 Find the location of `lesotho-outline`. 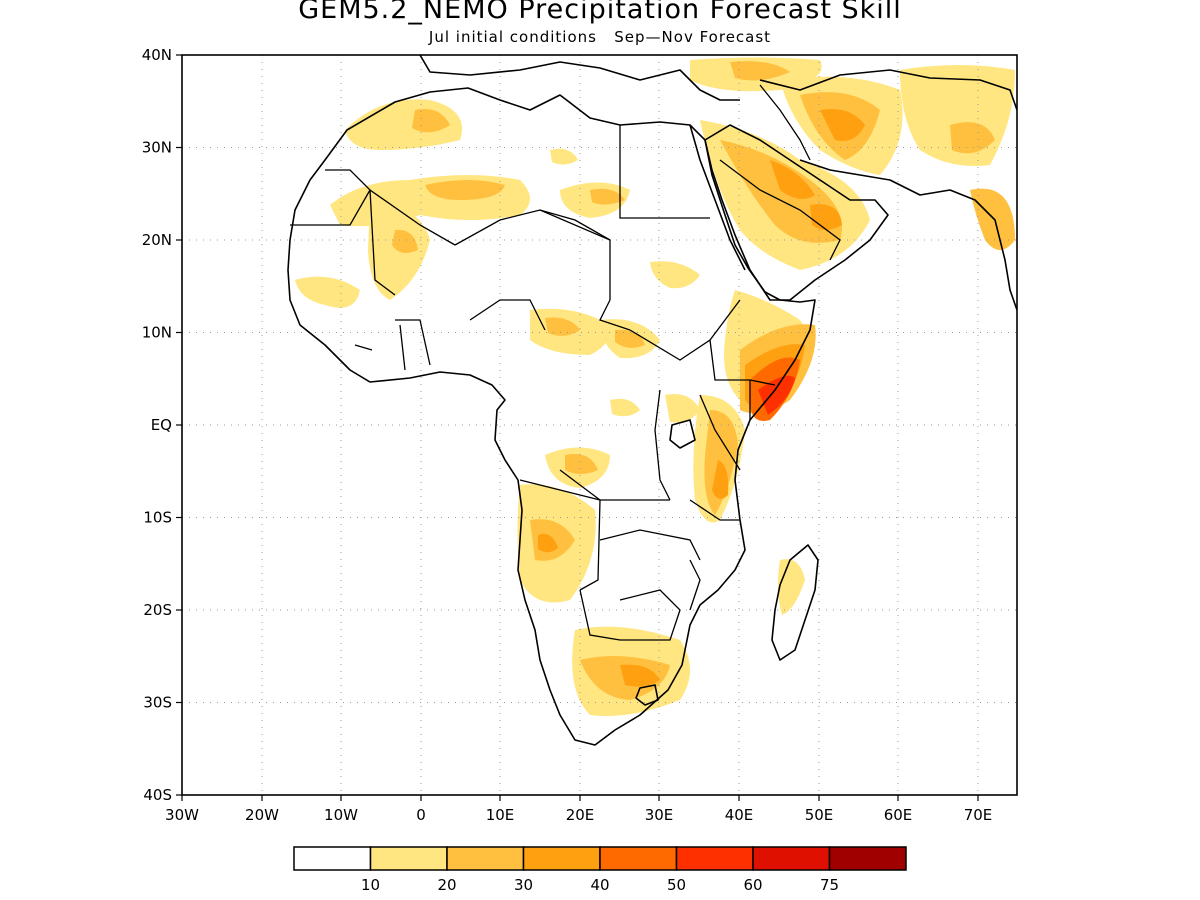

lesotho-outline is located at coordinates (647, 695).